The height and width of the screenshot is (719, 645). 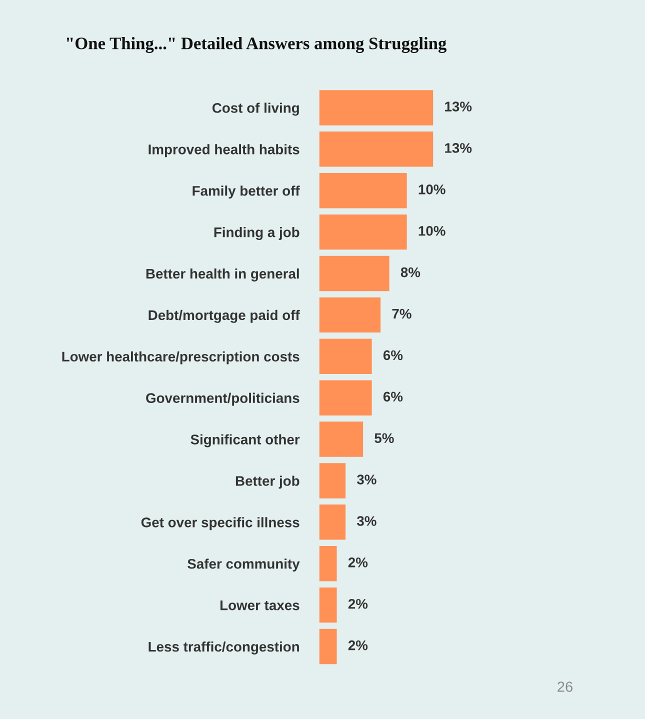 What do you see at coordinates (223, 647) in the screenshot?
I see `y-tick-label: Less traffic/congestion` at bounding box center [223, 647].